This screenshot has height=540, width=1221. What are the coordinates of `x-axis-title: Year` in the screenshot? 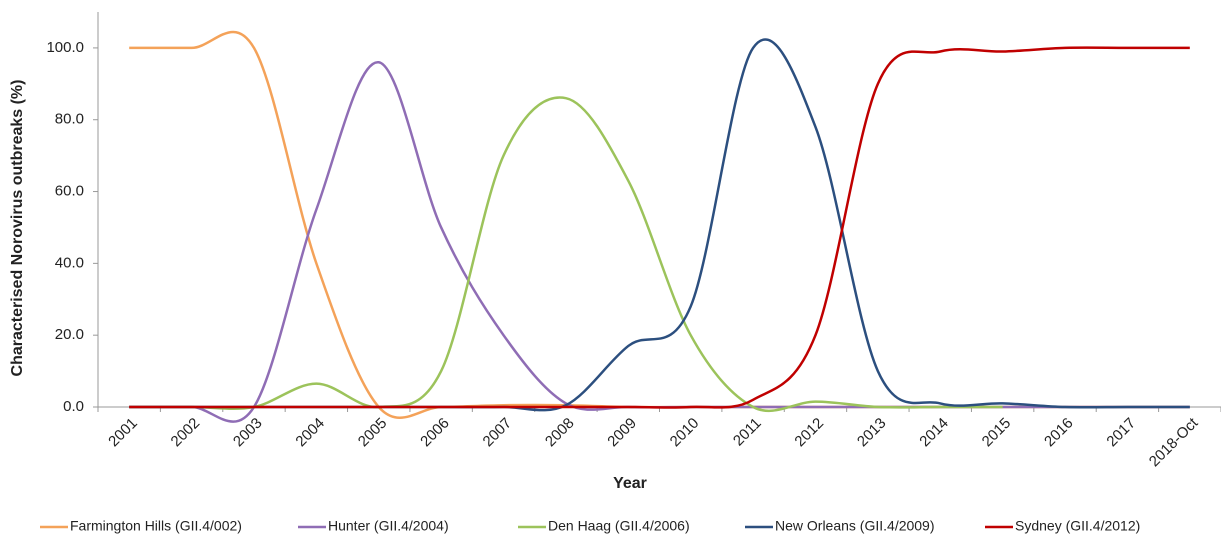 It's located at (630, 483).